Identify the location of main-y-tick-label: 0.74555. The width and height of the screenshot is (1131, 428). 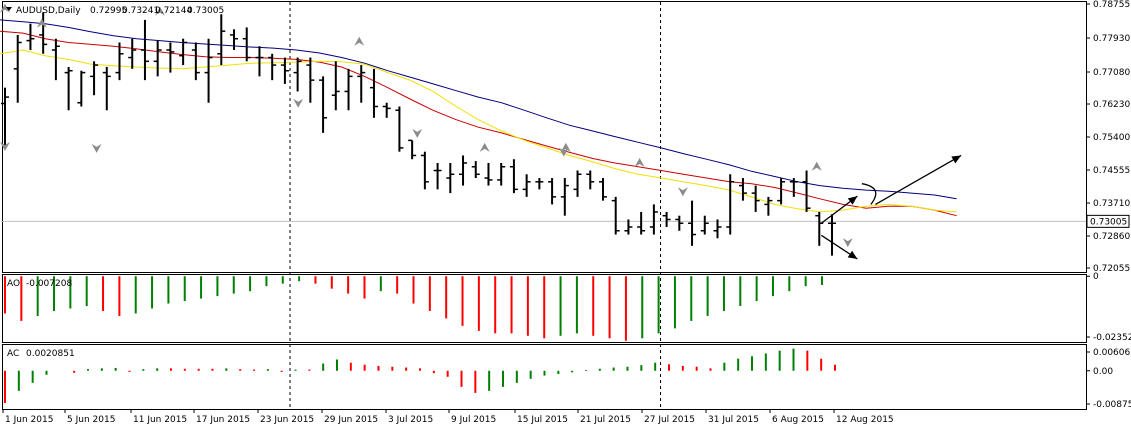
(1111, 171).